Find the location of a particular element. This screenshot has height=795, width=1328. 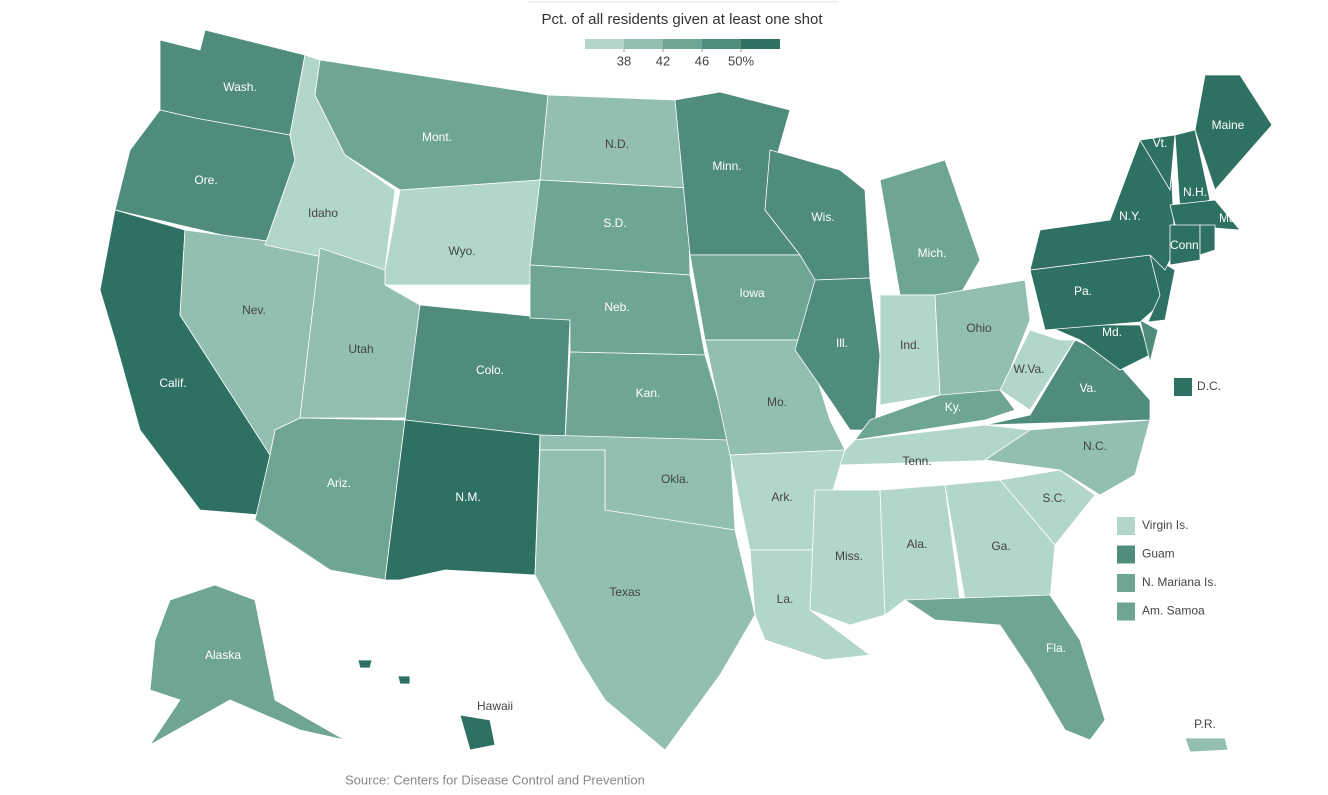

territory-label: N. Mariana Is. is located at coordinates (1179, 582).